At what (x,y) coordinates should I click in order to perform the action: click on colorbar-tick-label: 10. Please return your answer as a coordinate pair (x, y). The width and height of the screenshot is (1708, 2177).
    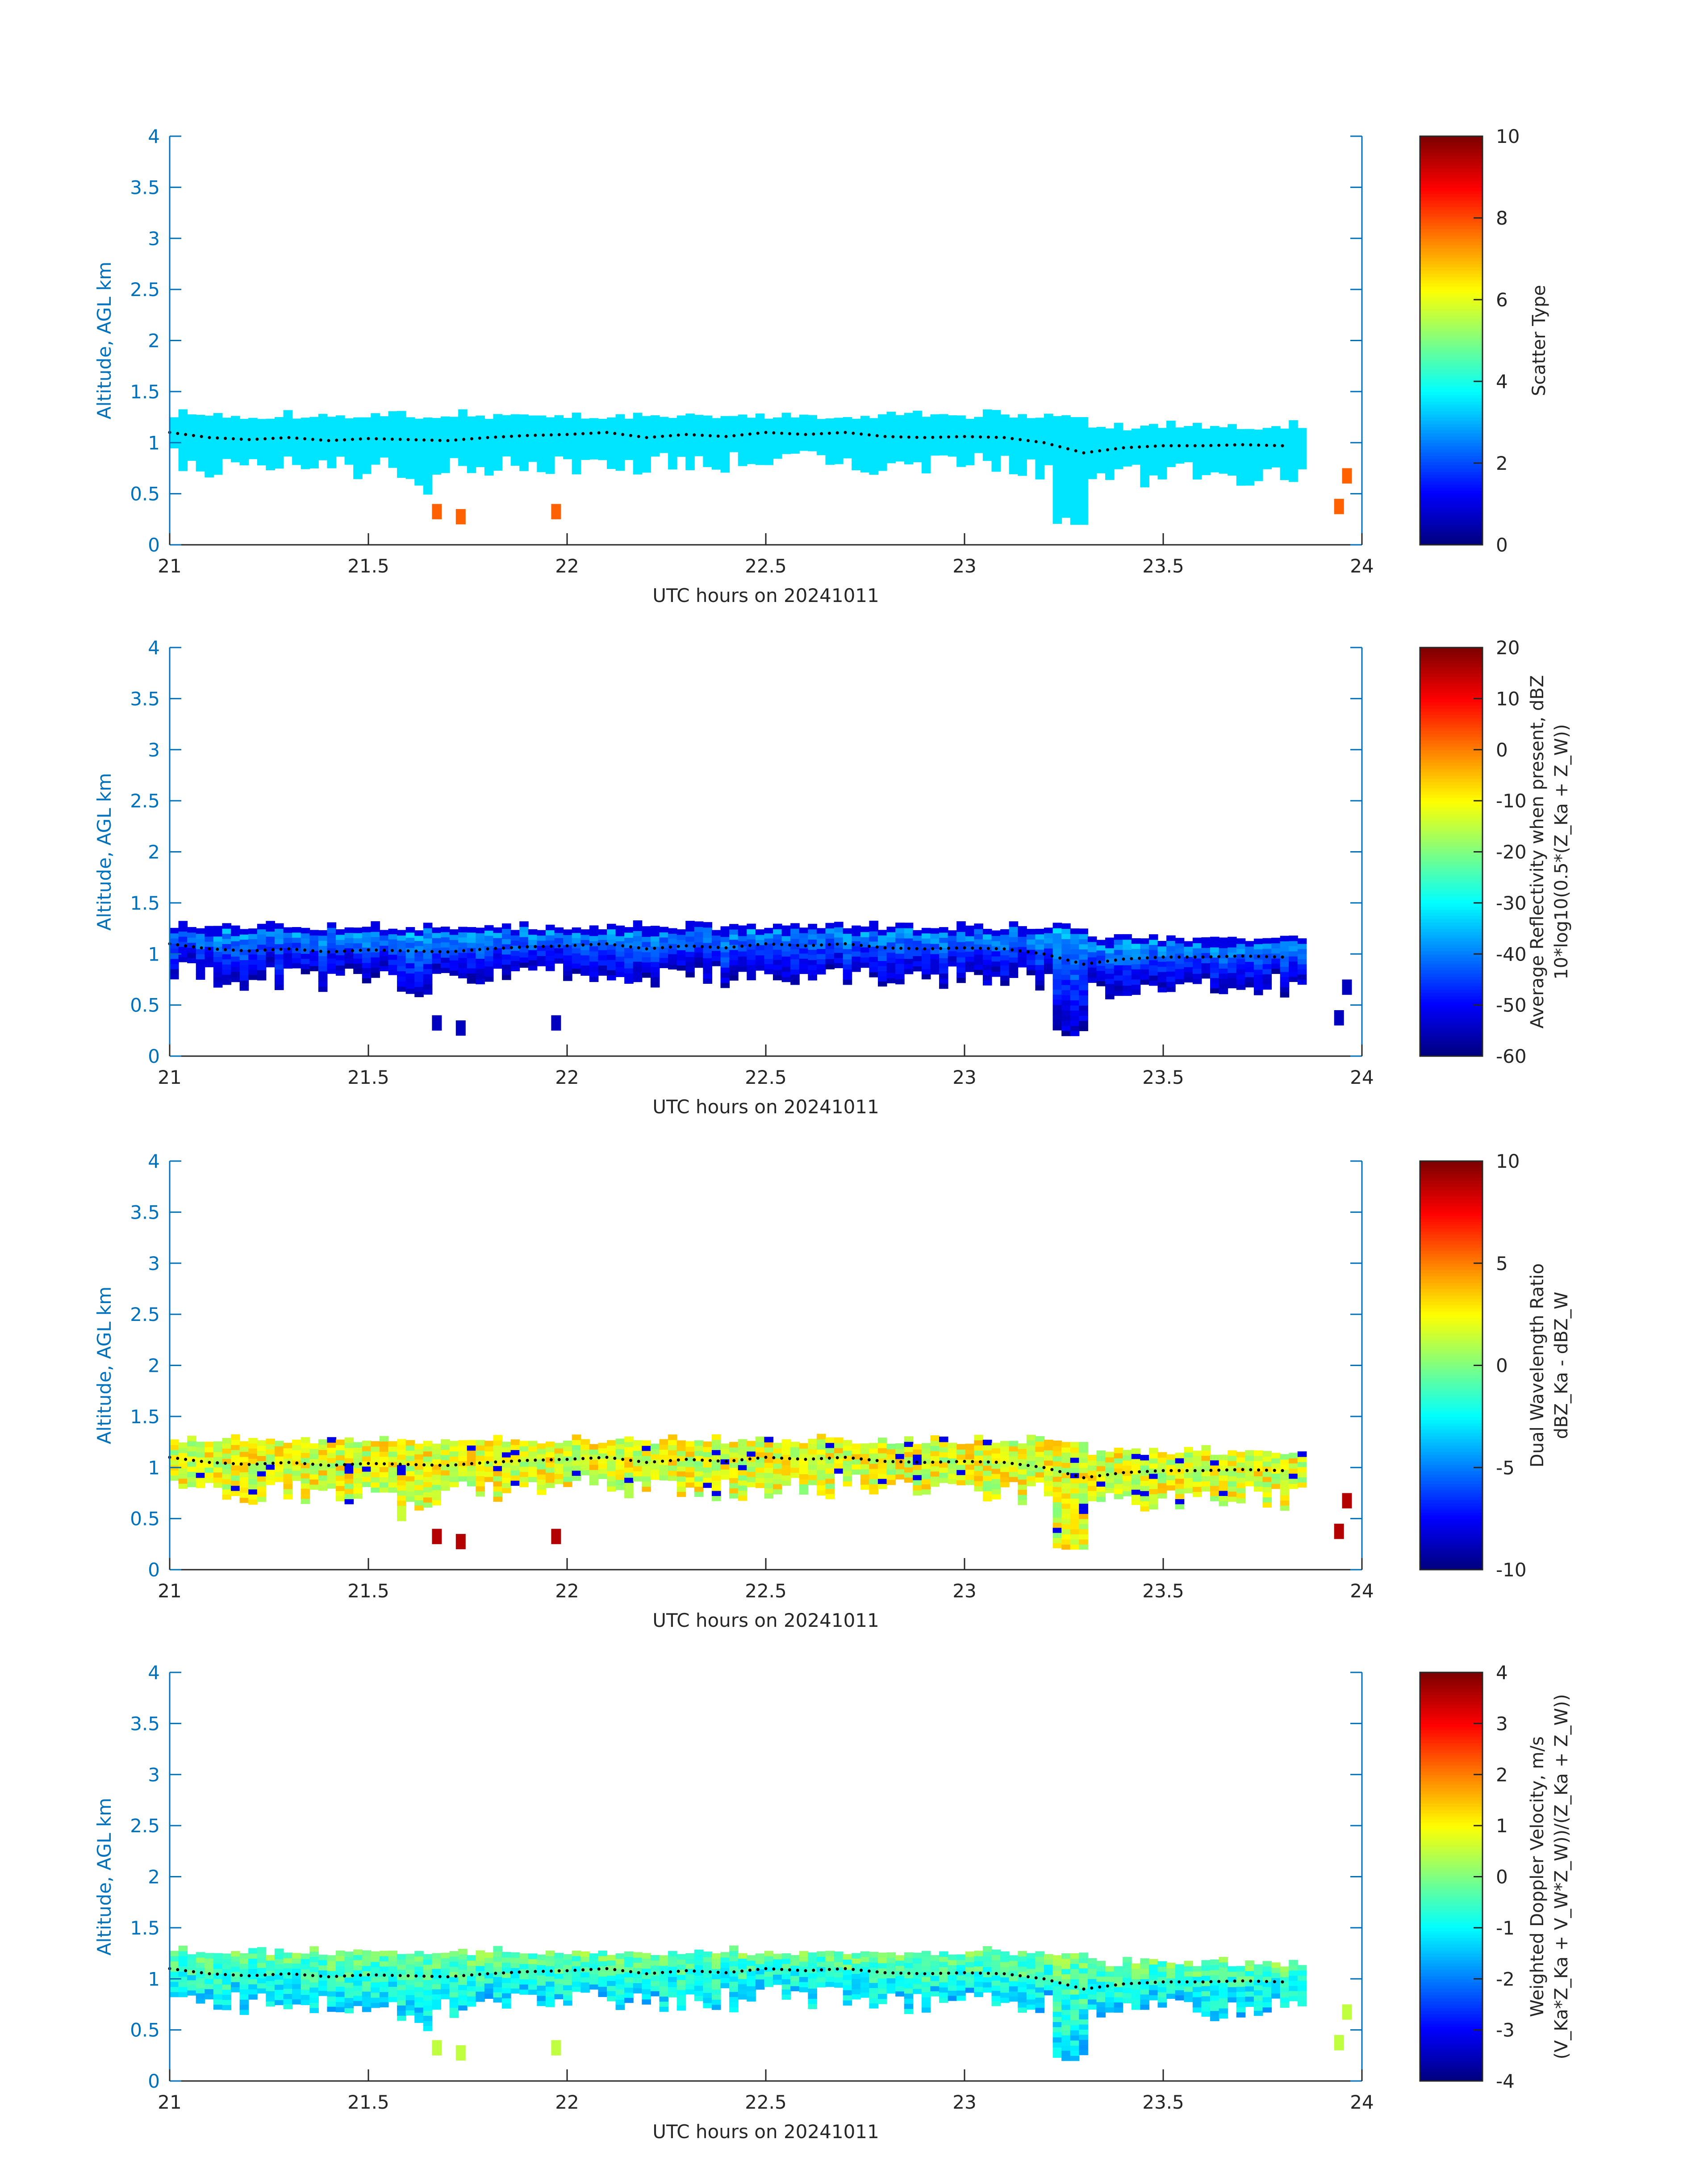
    Looking at the image, I should click on (1508, 699).